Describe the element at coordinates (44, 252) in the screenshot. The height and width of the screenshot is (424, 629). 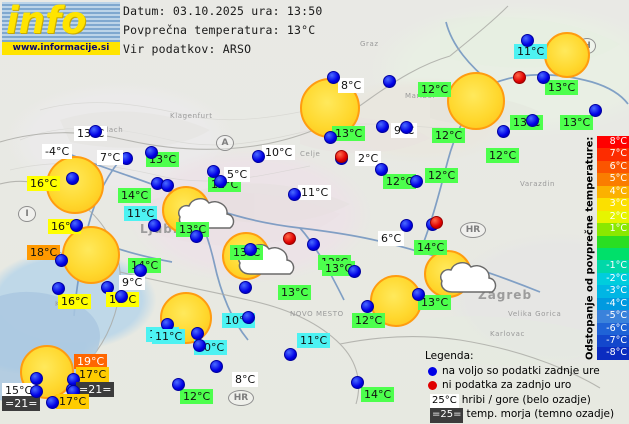
I see `temperature-chip: 18°C` at that location.